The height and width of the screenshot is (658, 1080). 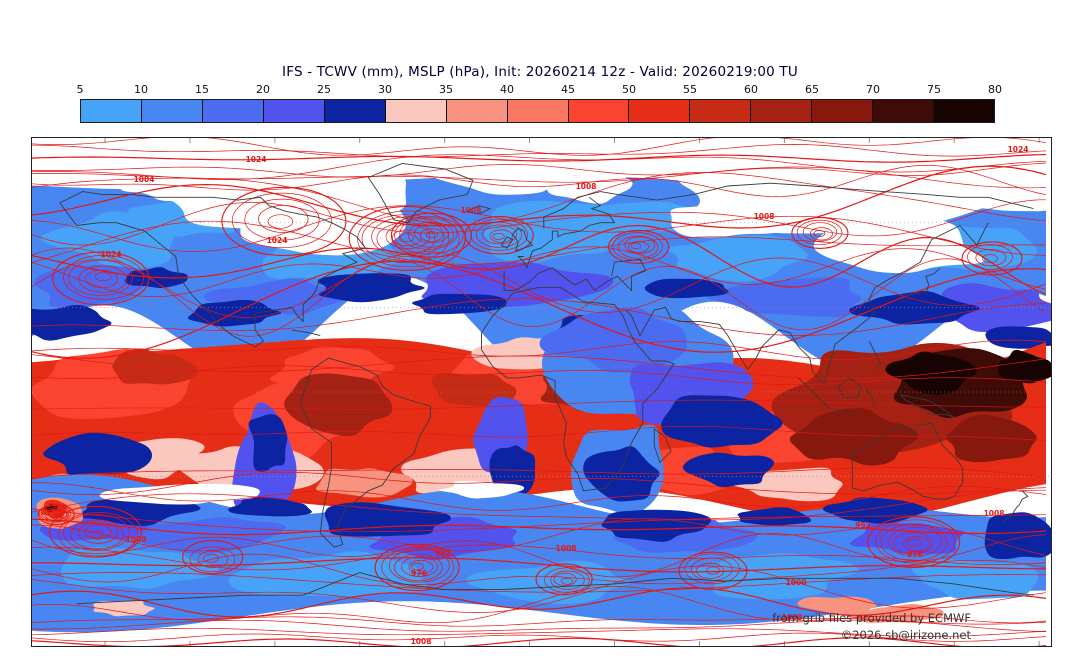 I want to click on colorbar-tick-label: 40, so click(x=507, y=89).